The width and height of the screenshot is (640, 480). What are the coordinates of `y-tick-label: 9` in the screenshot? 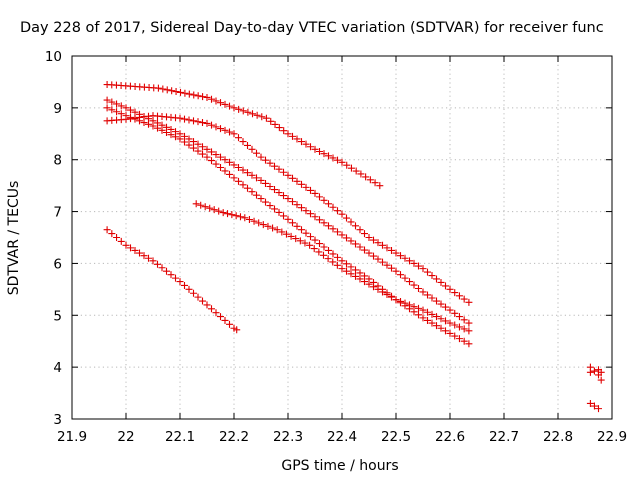 It's located at (57, 109).